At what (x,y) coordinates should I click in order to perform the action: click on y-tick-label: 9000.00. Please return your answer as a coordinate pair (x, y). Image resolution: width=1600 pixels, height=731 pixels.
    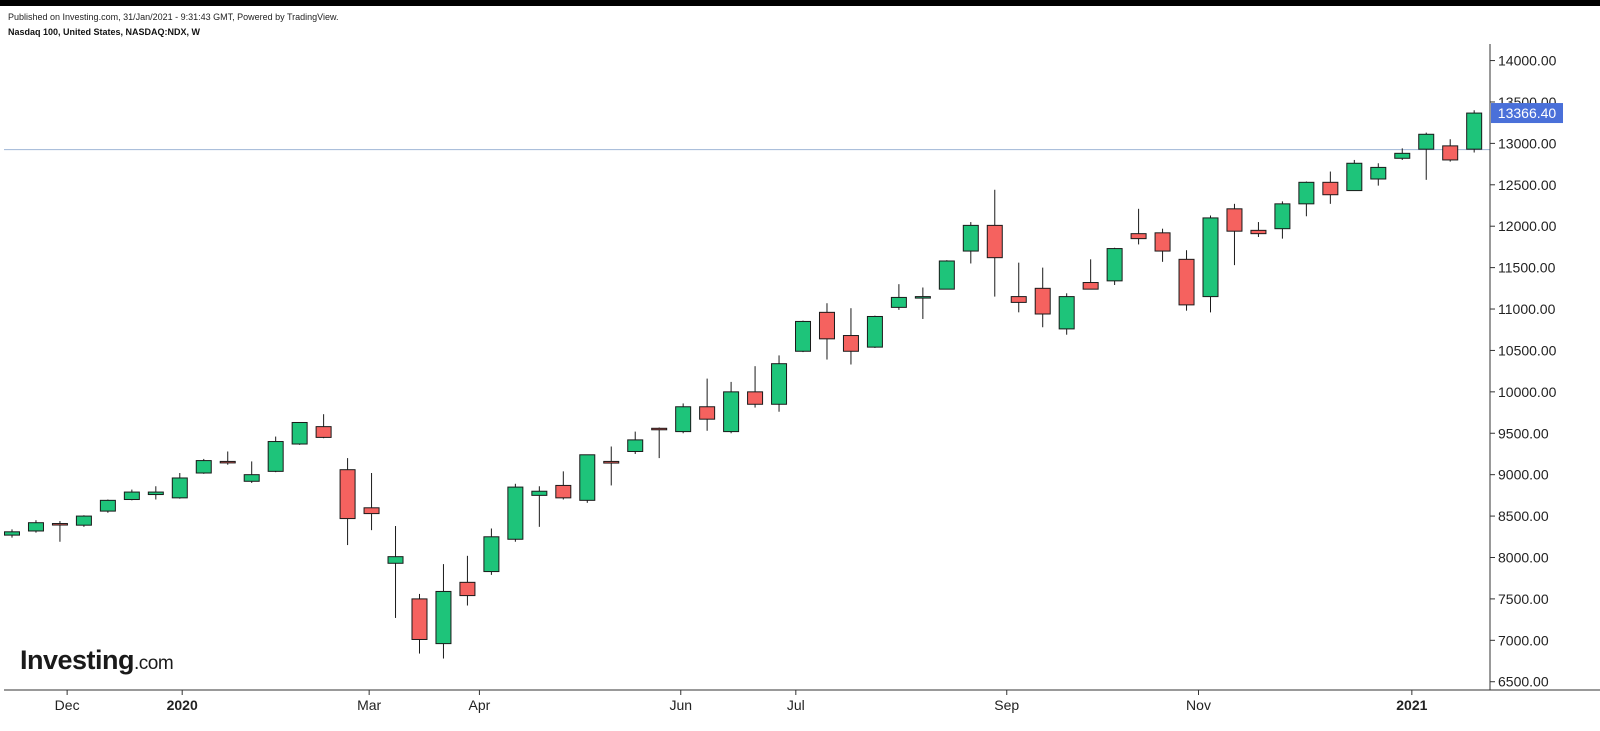
    Looking at the image, I should click on (1523, 475).